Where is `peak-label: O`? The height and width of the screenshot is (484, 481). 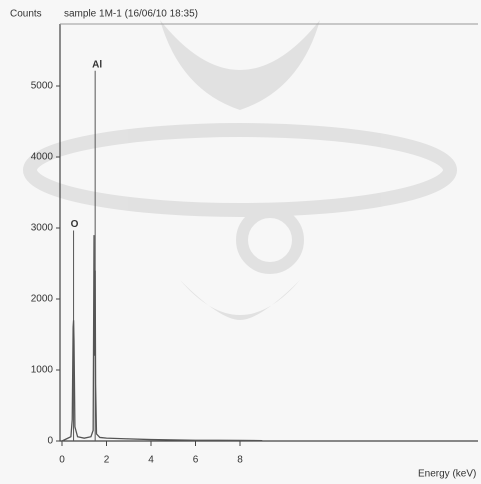 peak-label: O is located at coordinates (75, 224).